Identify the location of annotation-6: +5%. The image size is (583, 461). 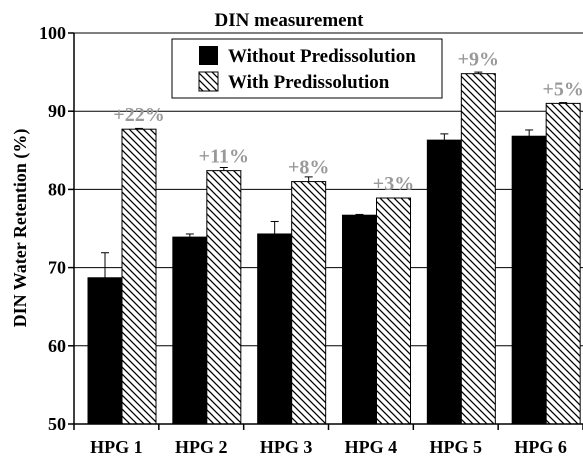
(562, 89).